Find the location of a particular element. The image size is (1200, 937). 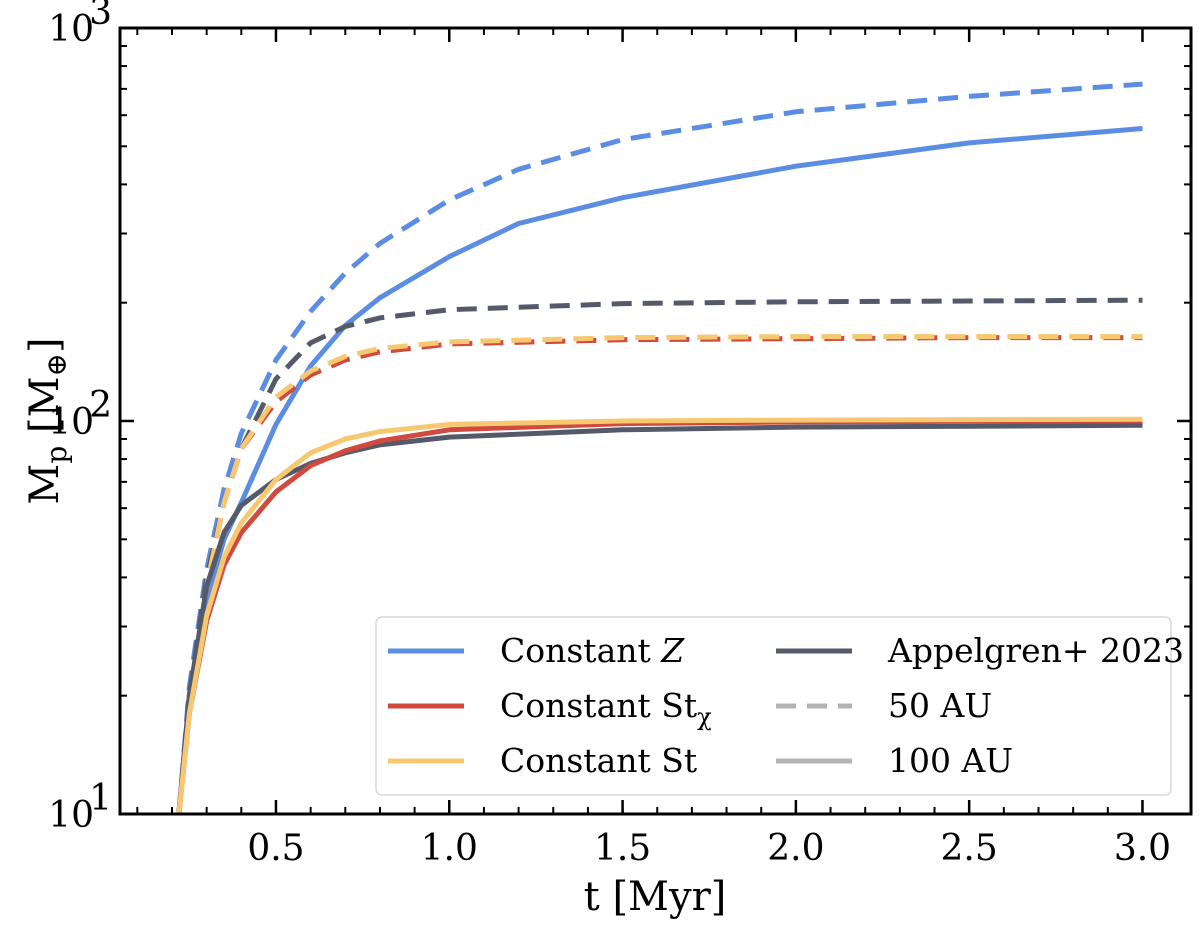

y-tick-exponent: 1 is located at coordinates (100, 798).